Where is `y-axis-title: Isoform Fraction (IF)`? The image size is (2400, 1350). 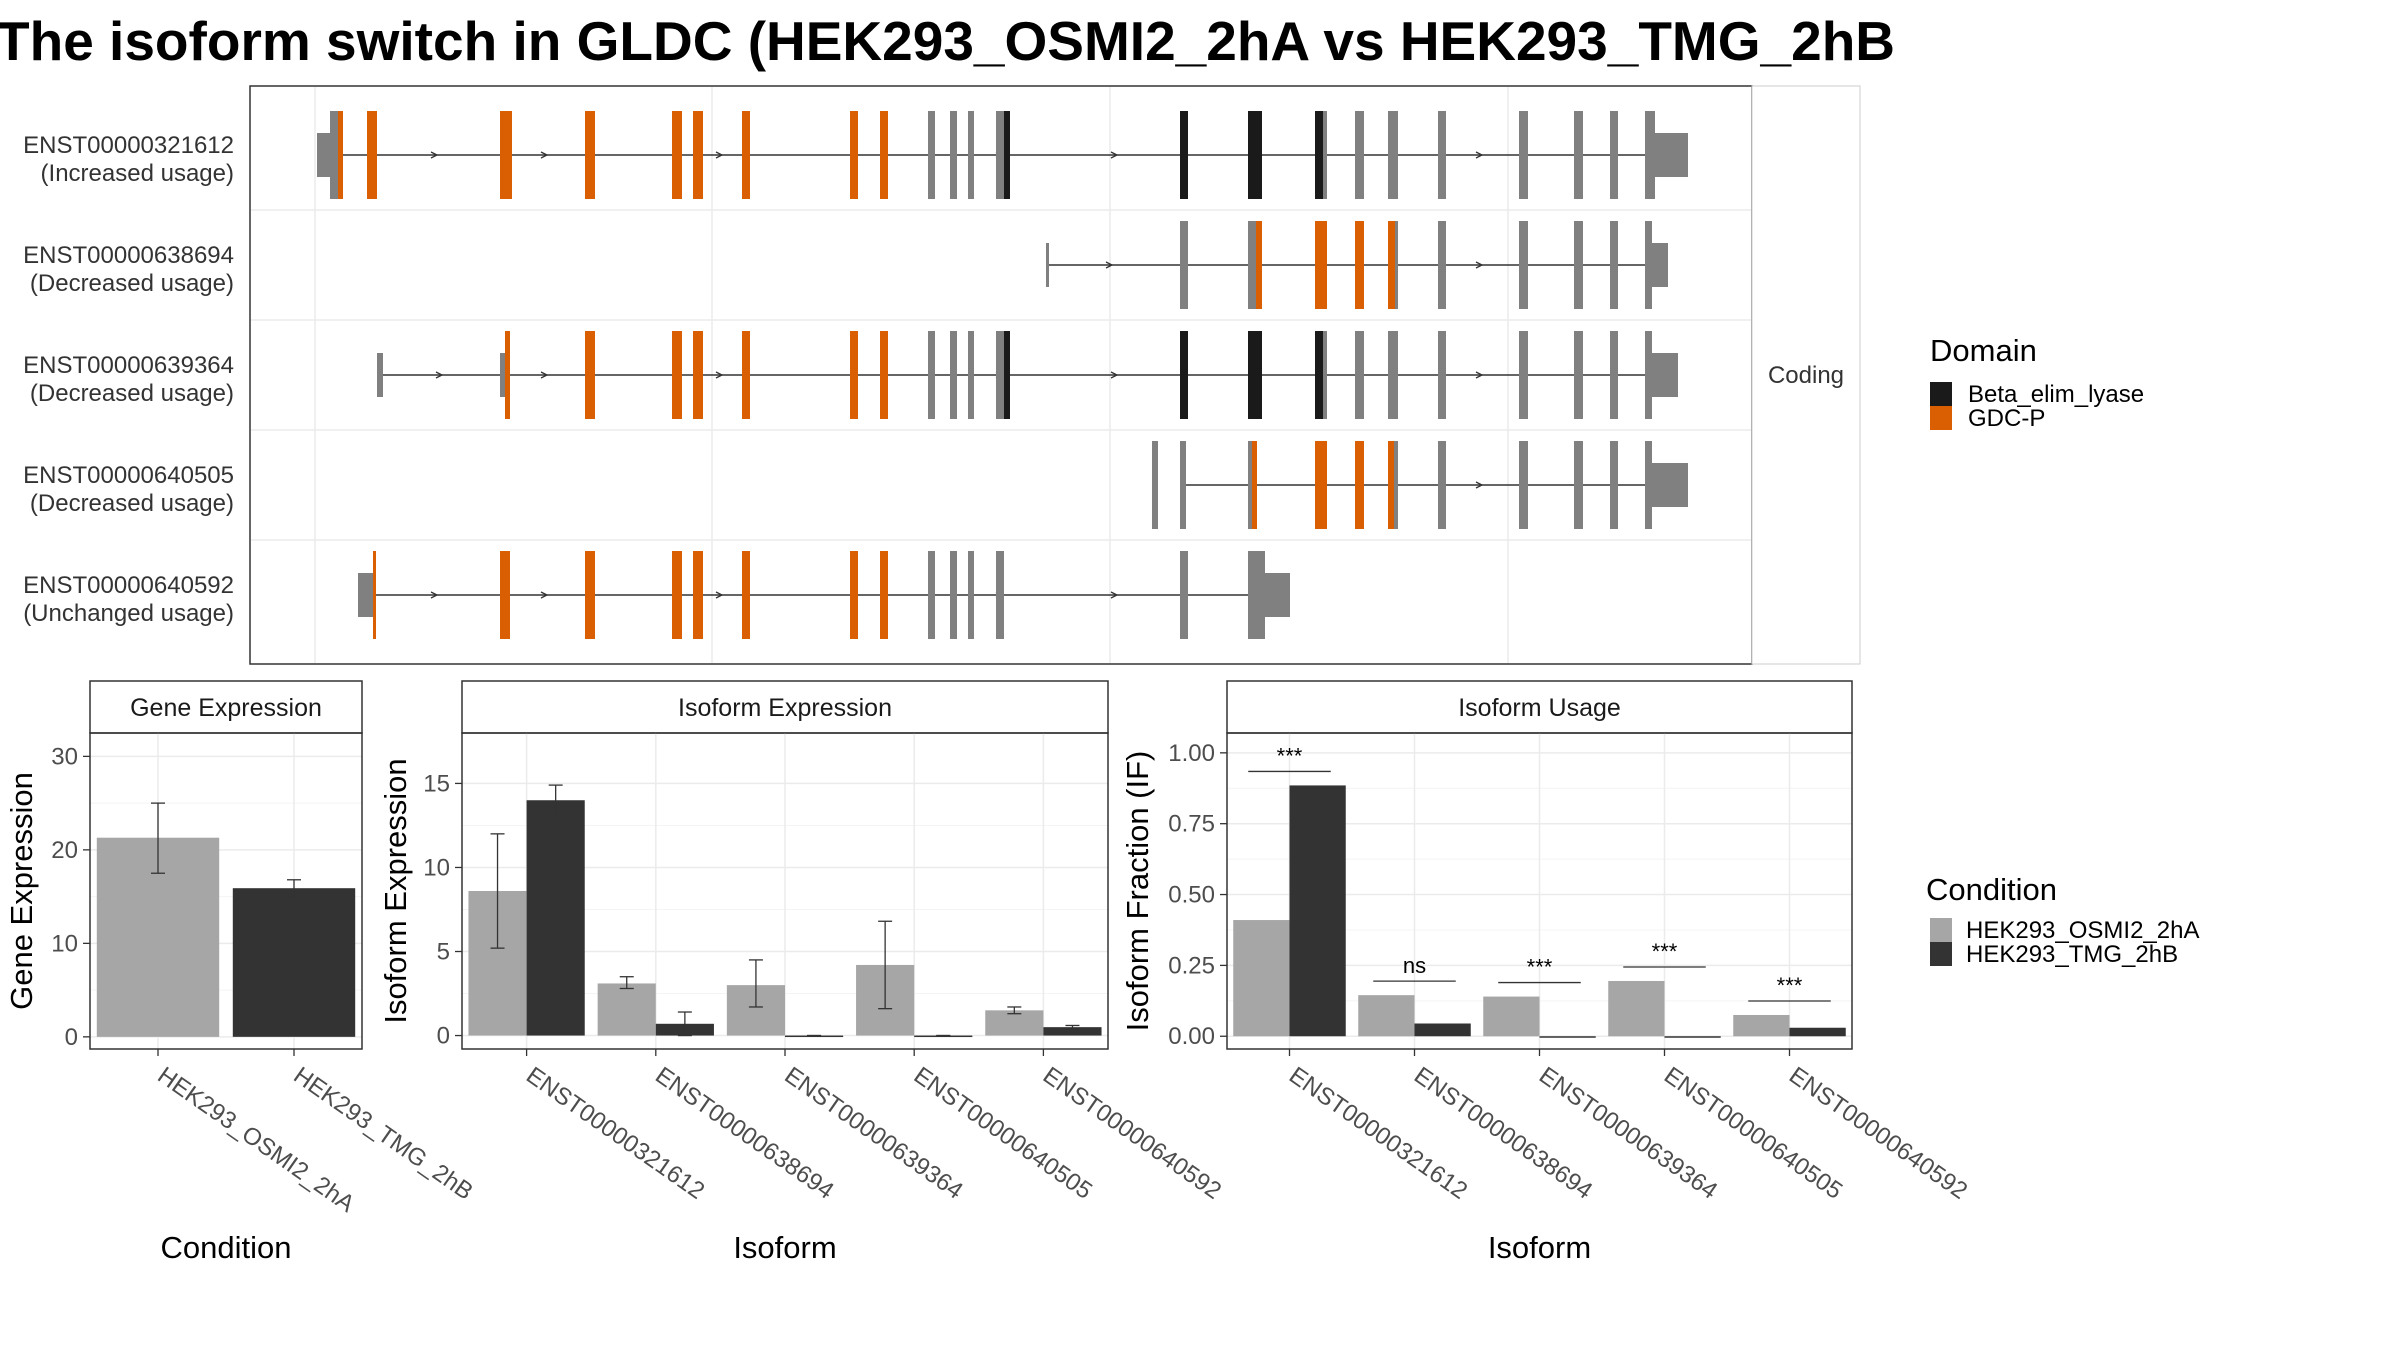 y-axis-title: Isoform Fraction (IF) is located at coordinates (1137, 891).